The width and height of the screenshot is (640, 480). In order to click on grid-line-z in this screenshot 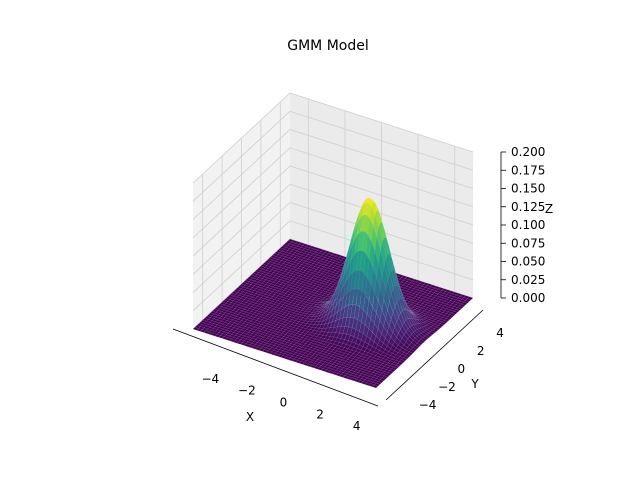, I will do `click(333, 266)`.